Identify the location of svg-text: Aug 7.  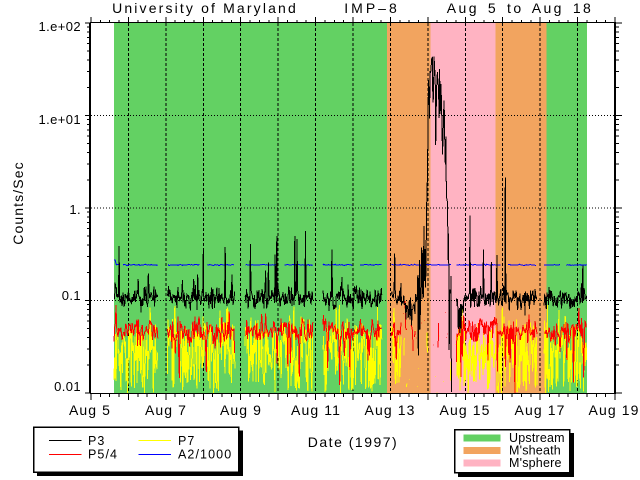
(166, 410).